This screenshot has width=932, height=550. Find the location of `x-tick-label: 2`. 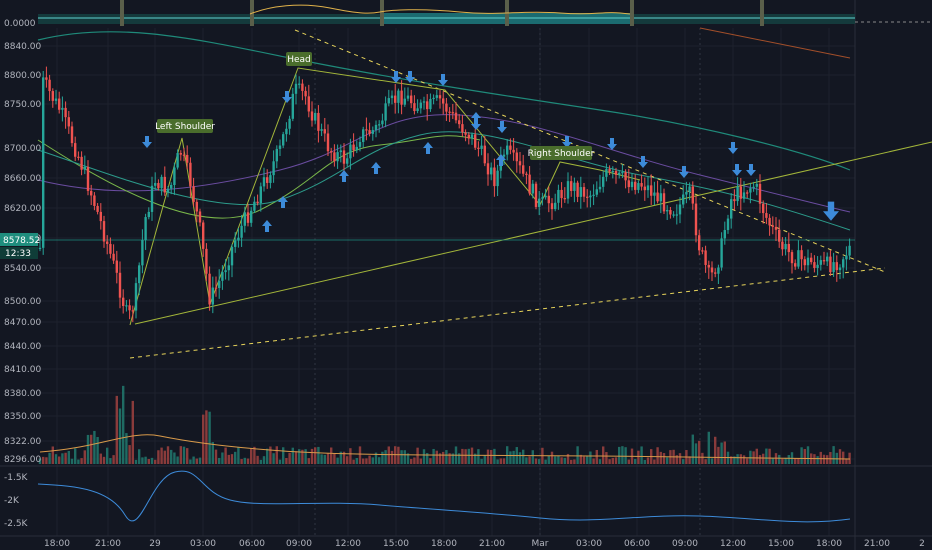

x-tick-label: 2 is located at coordinates (922, 544).